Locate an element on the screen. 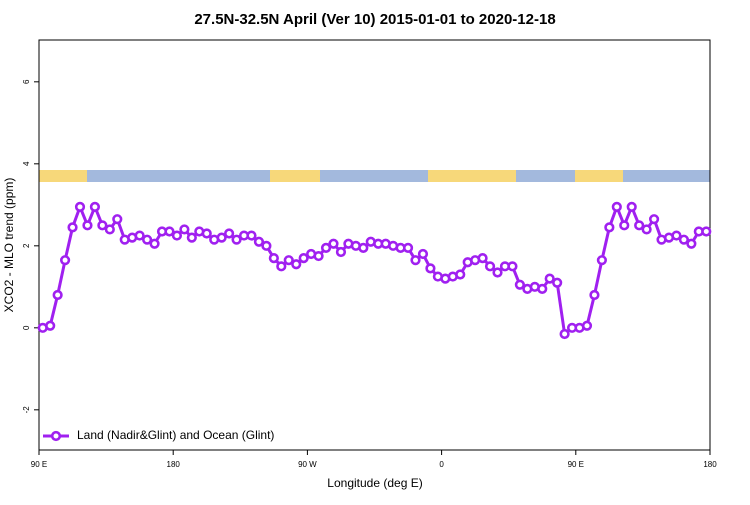 This screenshot has width=750, height=505. y-tick-label: 2 is located at coordinates (26, 245).